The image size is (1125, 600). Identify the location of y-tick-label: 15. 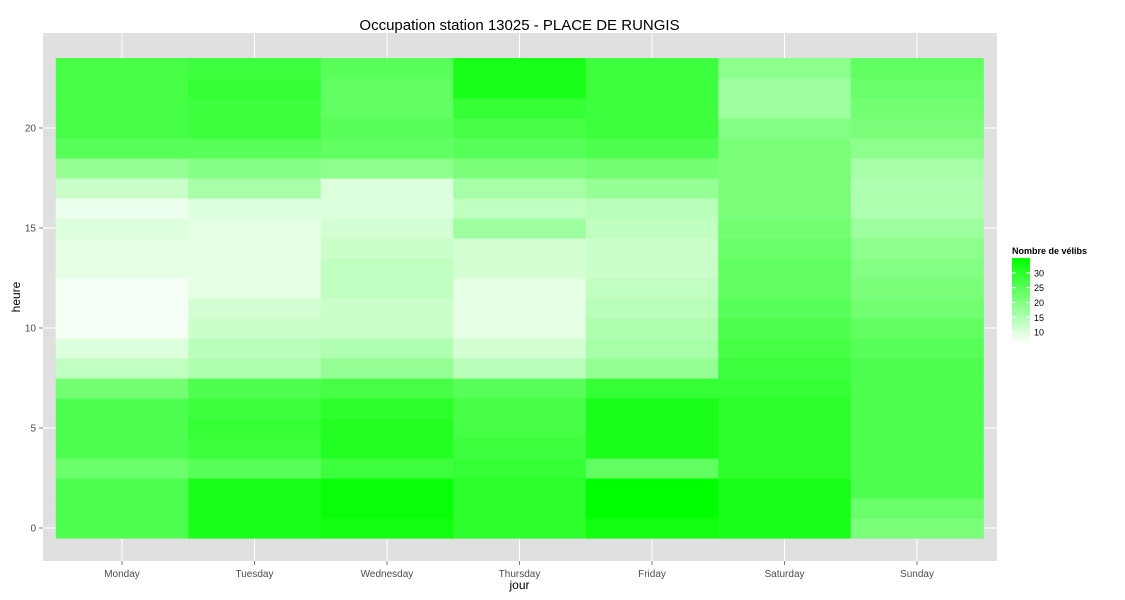
(31, 229).